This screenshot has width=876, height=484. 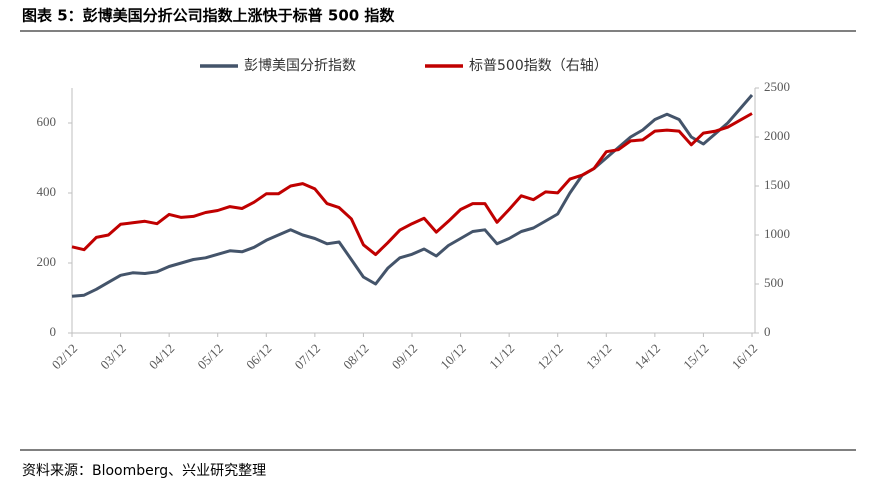 What do you see at coordinates (777, 135) in the screenshot?
I see `y2-tick-label: 2000` at bounding box center [777, 135].